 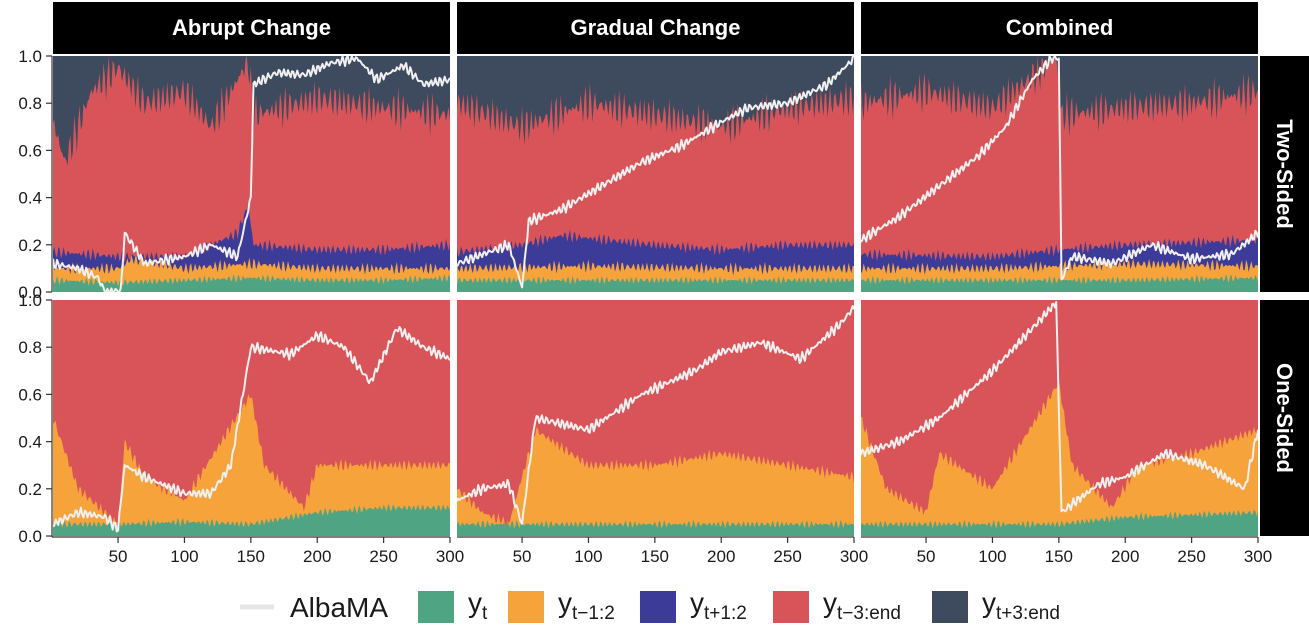 I want to click on legend-item-lead12: yt+1:2, so click(x=693, y=605).